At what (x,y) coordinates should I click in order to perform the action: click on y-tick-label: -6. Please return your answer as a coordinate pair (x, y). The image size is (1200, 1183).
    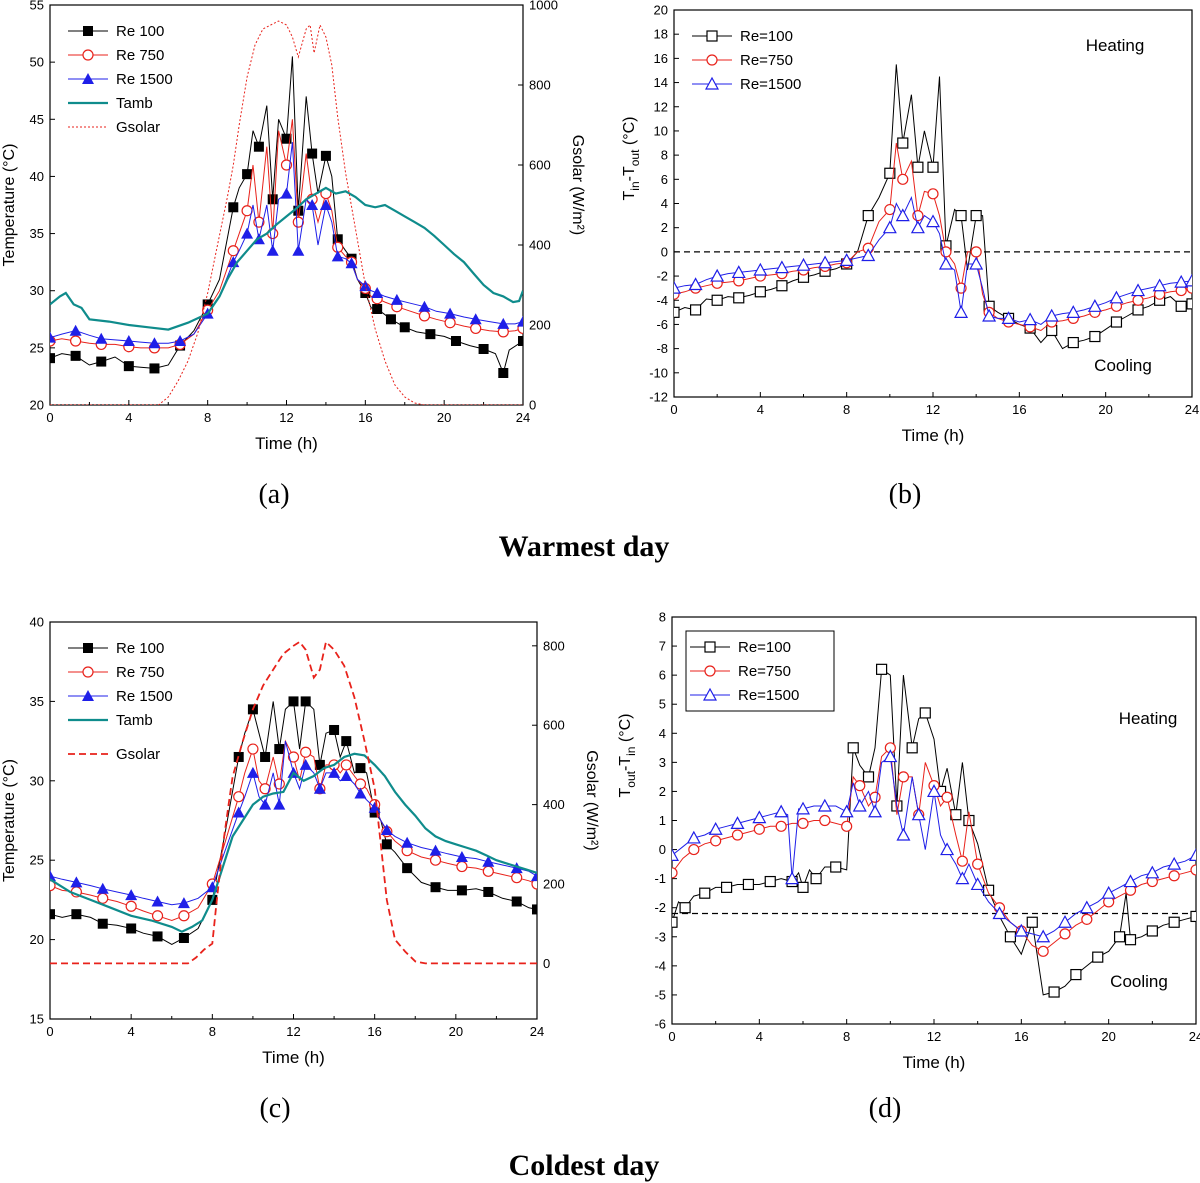
    Looking at the image, I should click on (662, 324).